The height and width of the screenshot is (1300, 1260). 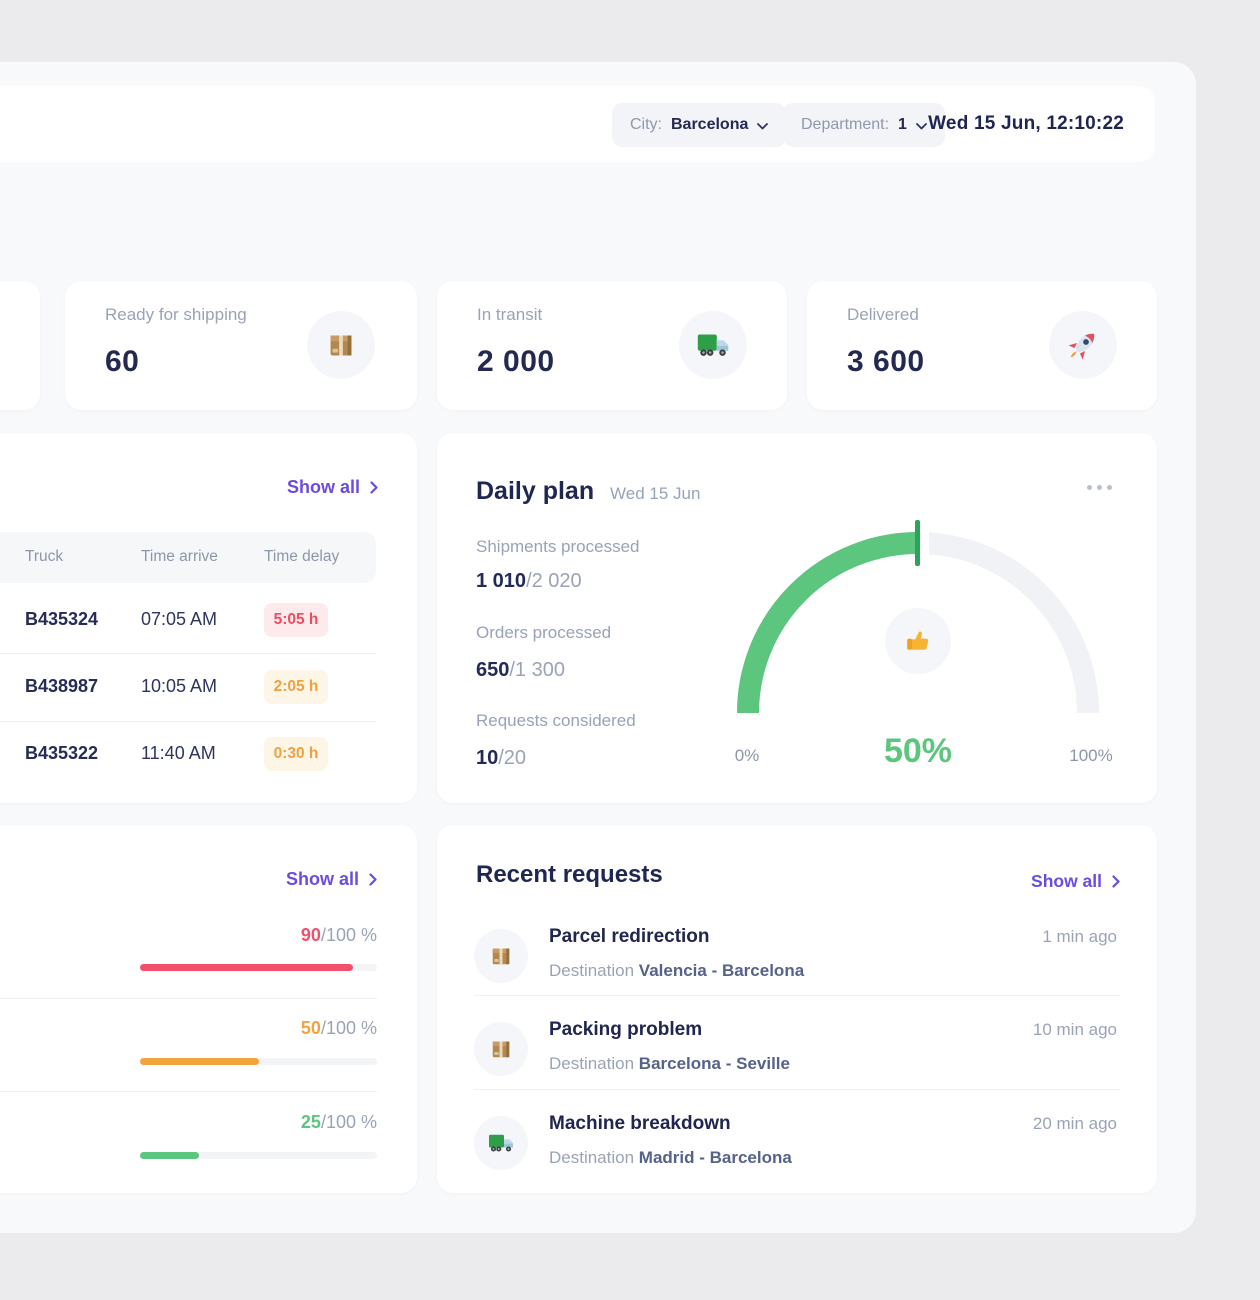 What do you see at coordinates (512, 758) in the screenshot?
I see `metric-total: /20` at bounding box center [512, 758].